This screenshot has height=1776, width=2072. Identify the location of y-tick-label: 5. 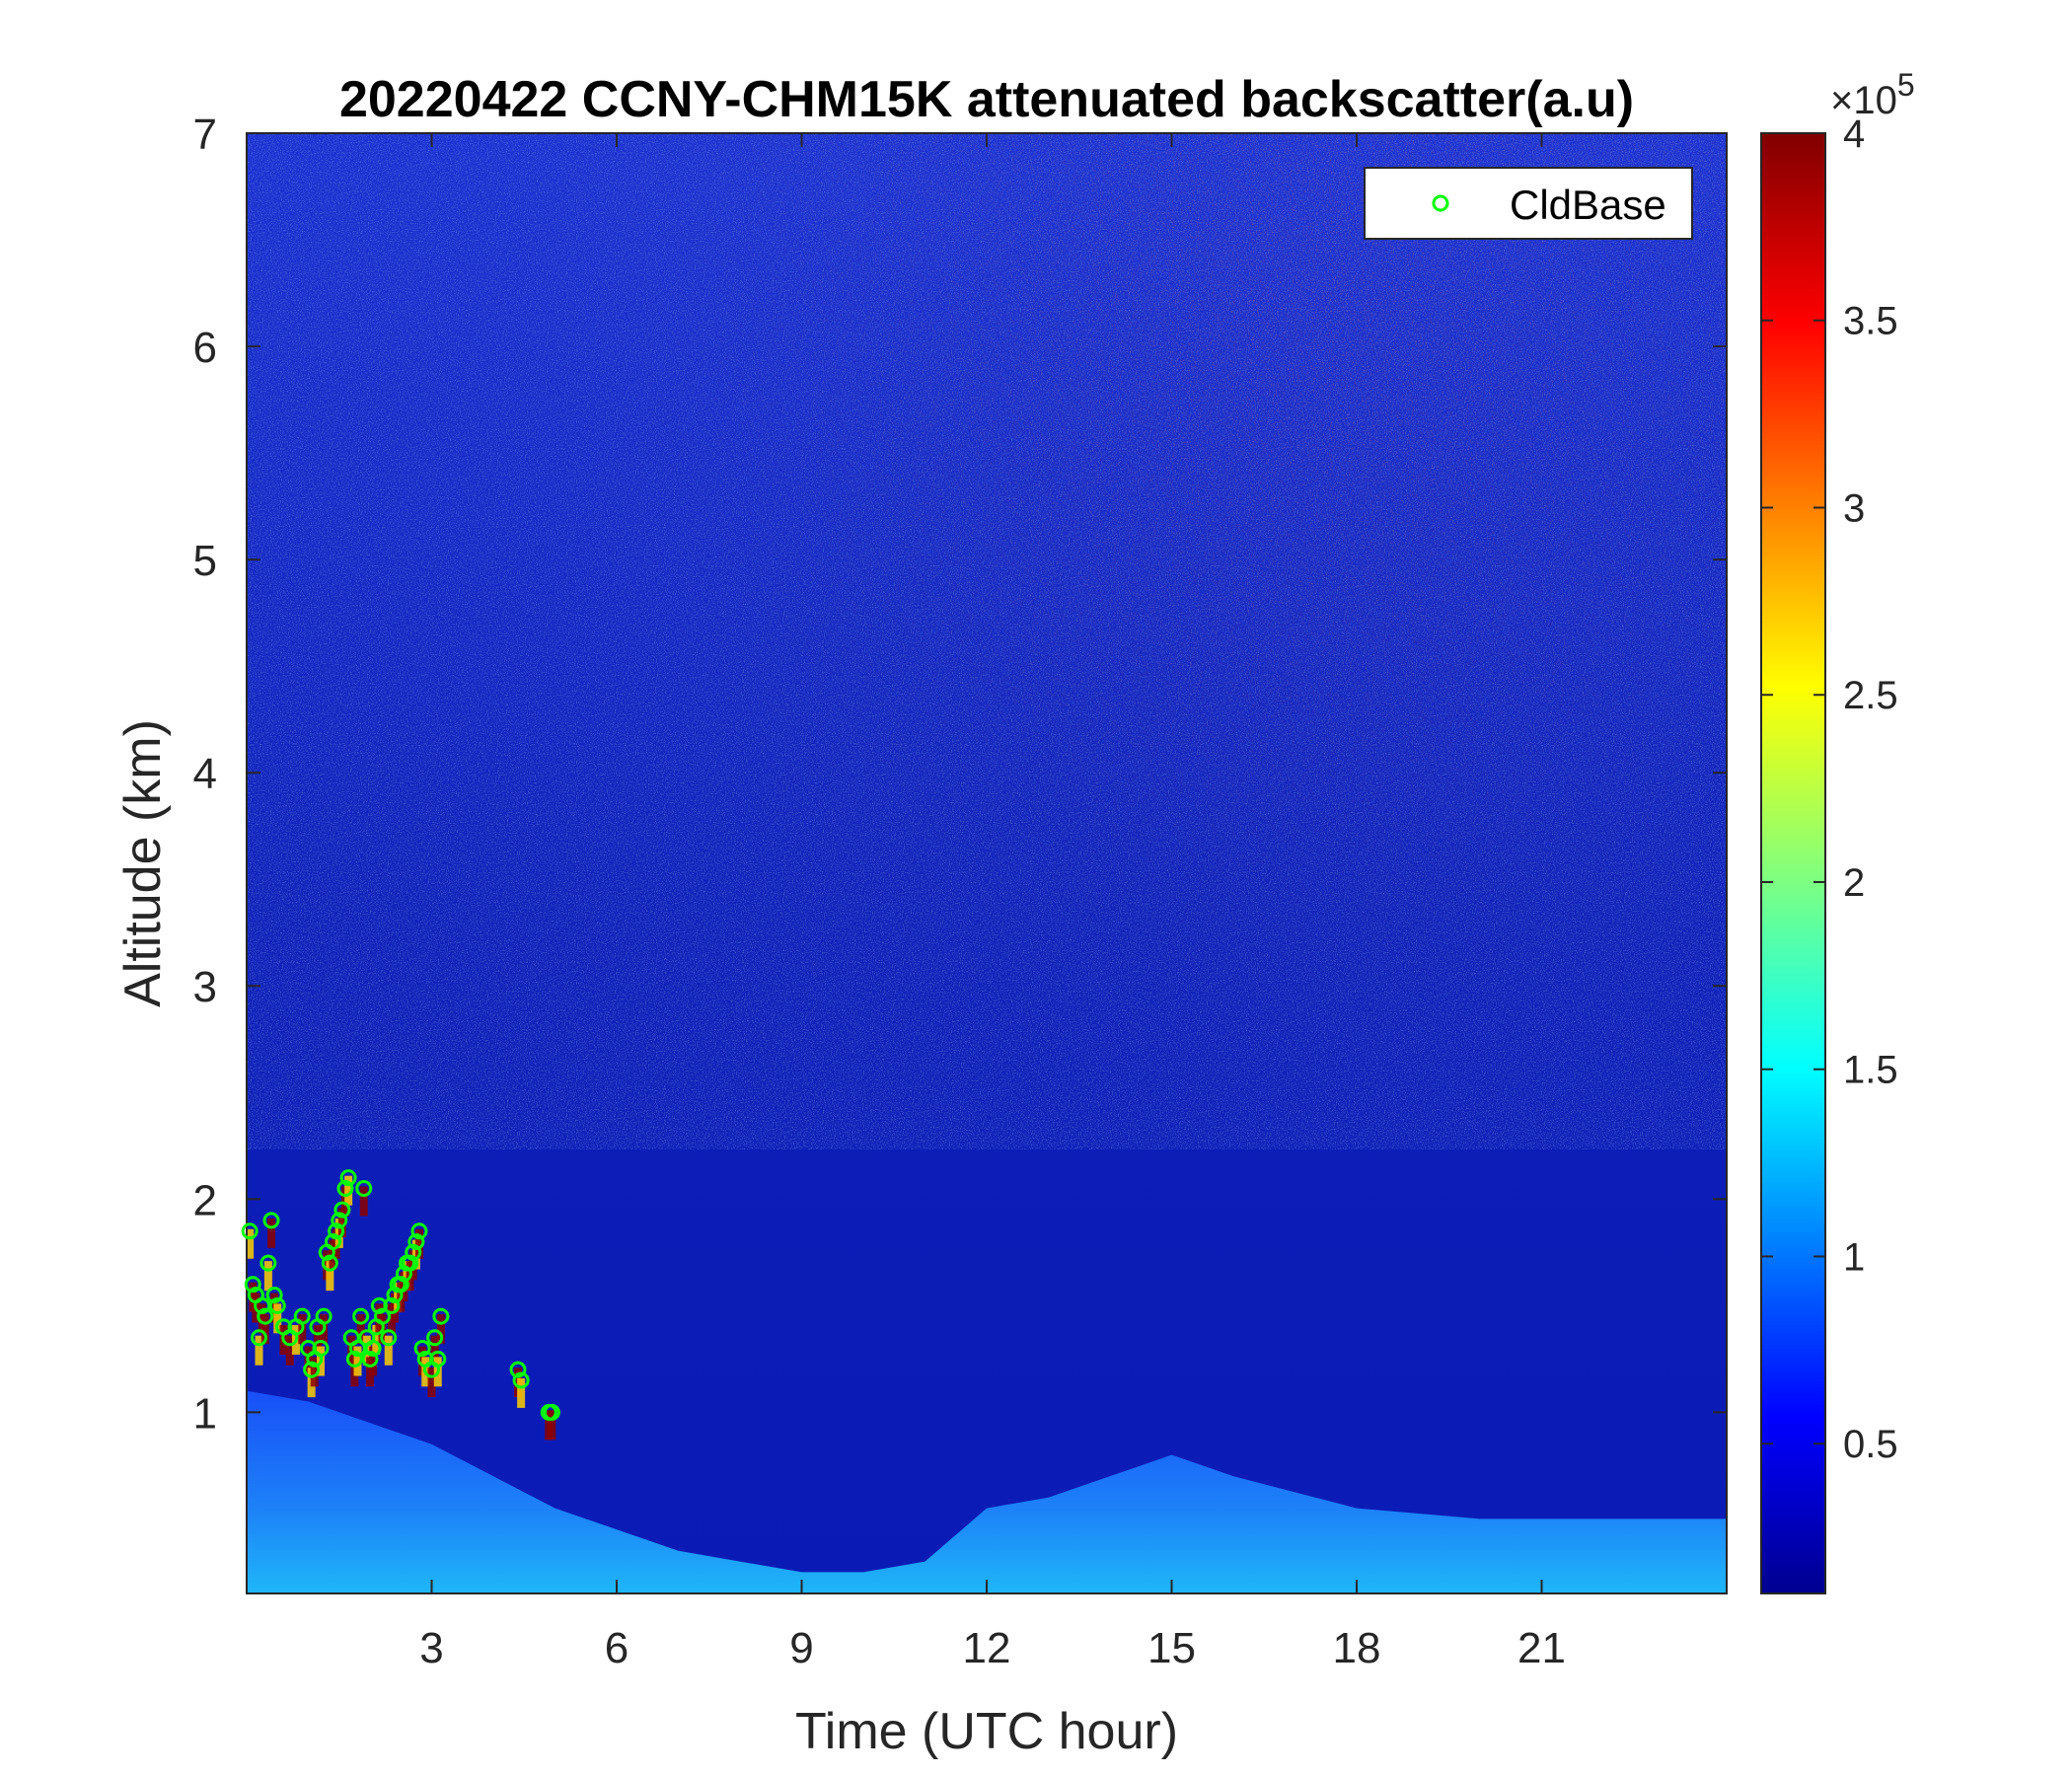
(205, 561).